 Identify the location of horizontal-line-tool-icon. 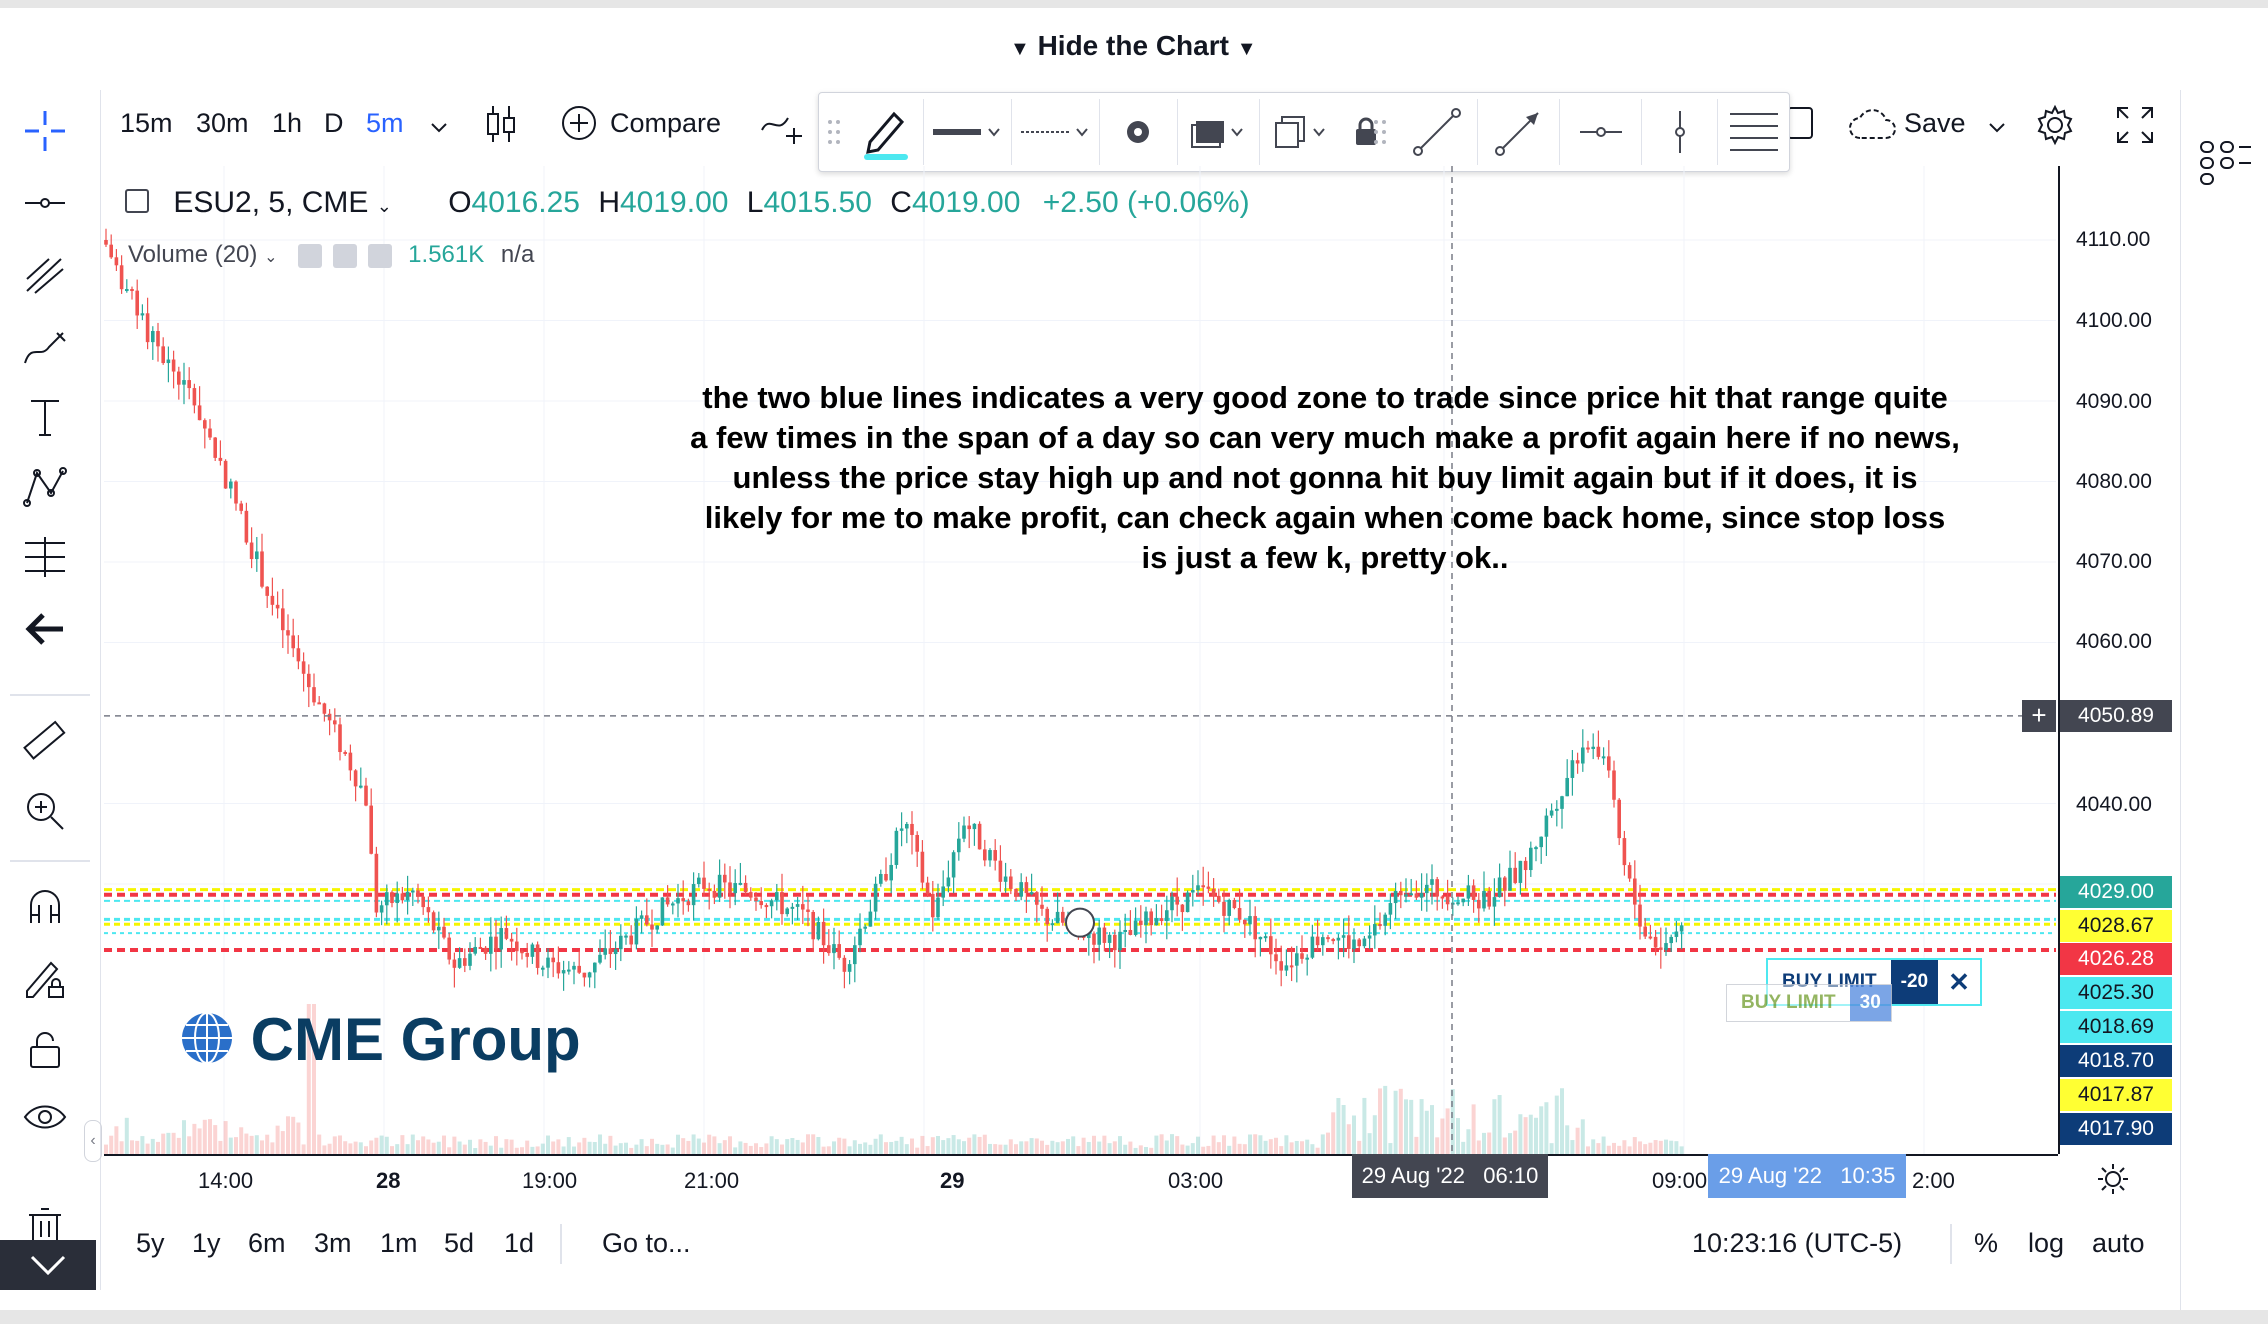
(45, 203).